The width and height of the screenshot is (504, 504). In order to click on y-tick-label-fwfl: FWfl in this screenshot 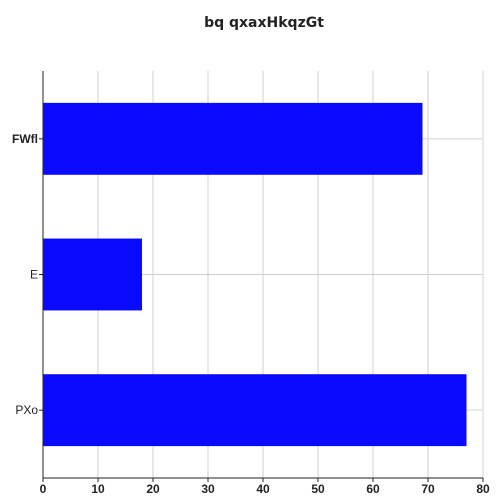, I will do `click(25, 139)`.